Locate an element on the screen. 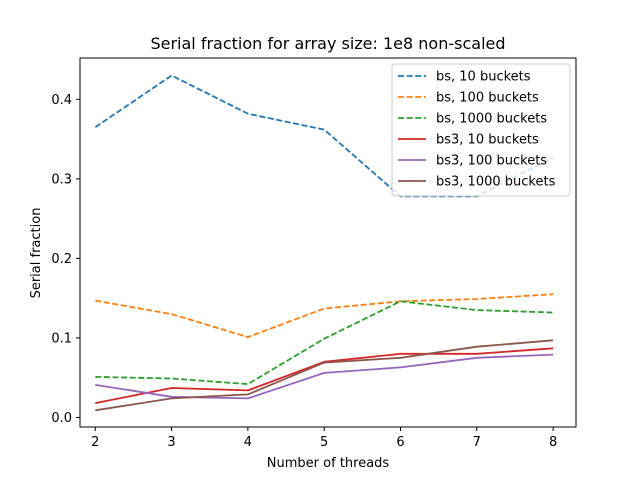 This screenshot has height=480, width=640. y-tick-label: 0.2 is located at coordinates (61, 259).